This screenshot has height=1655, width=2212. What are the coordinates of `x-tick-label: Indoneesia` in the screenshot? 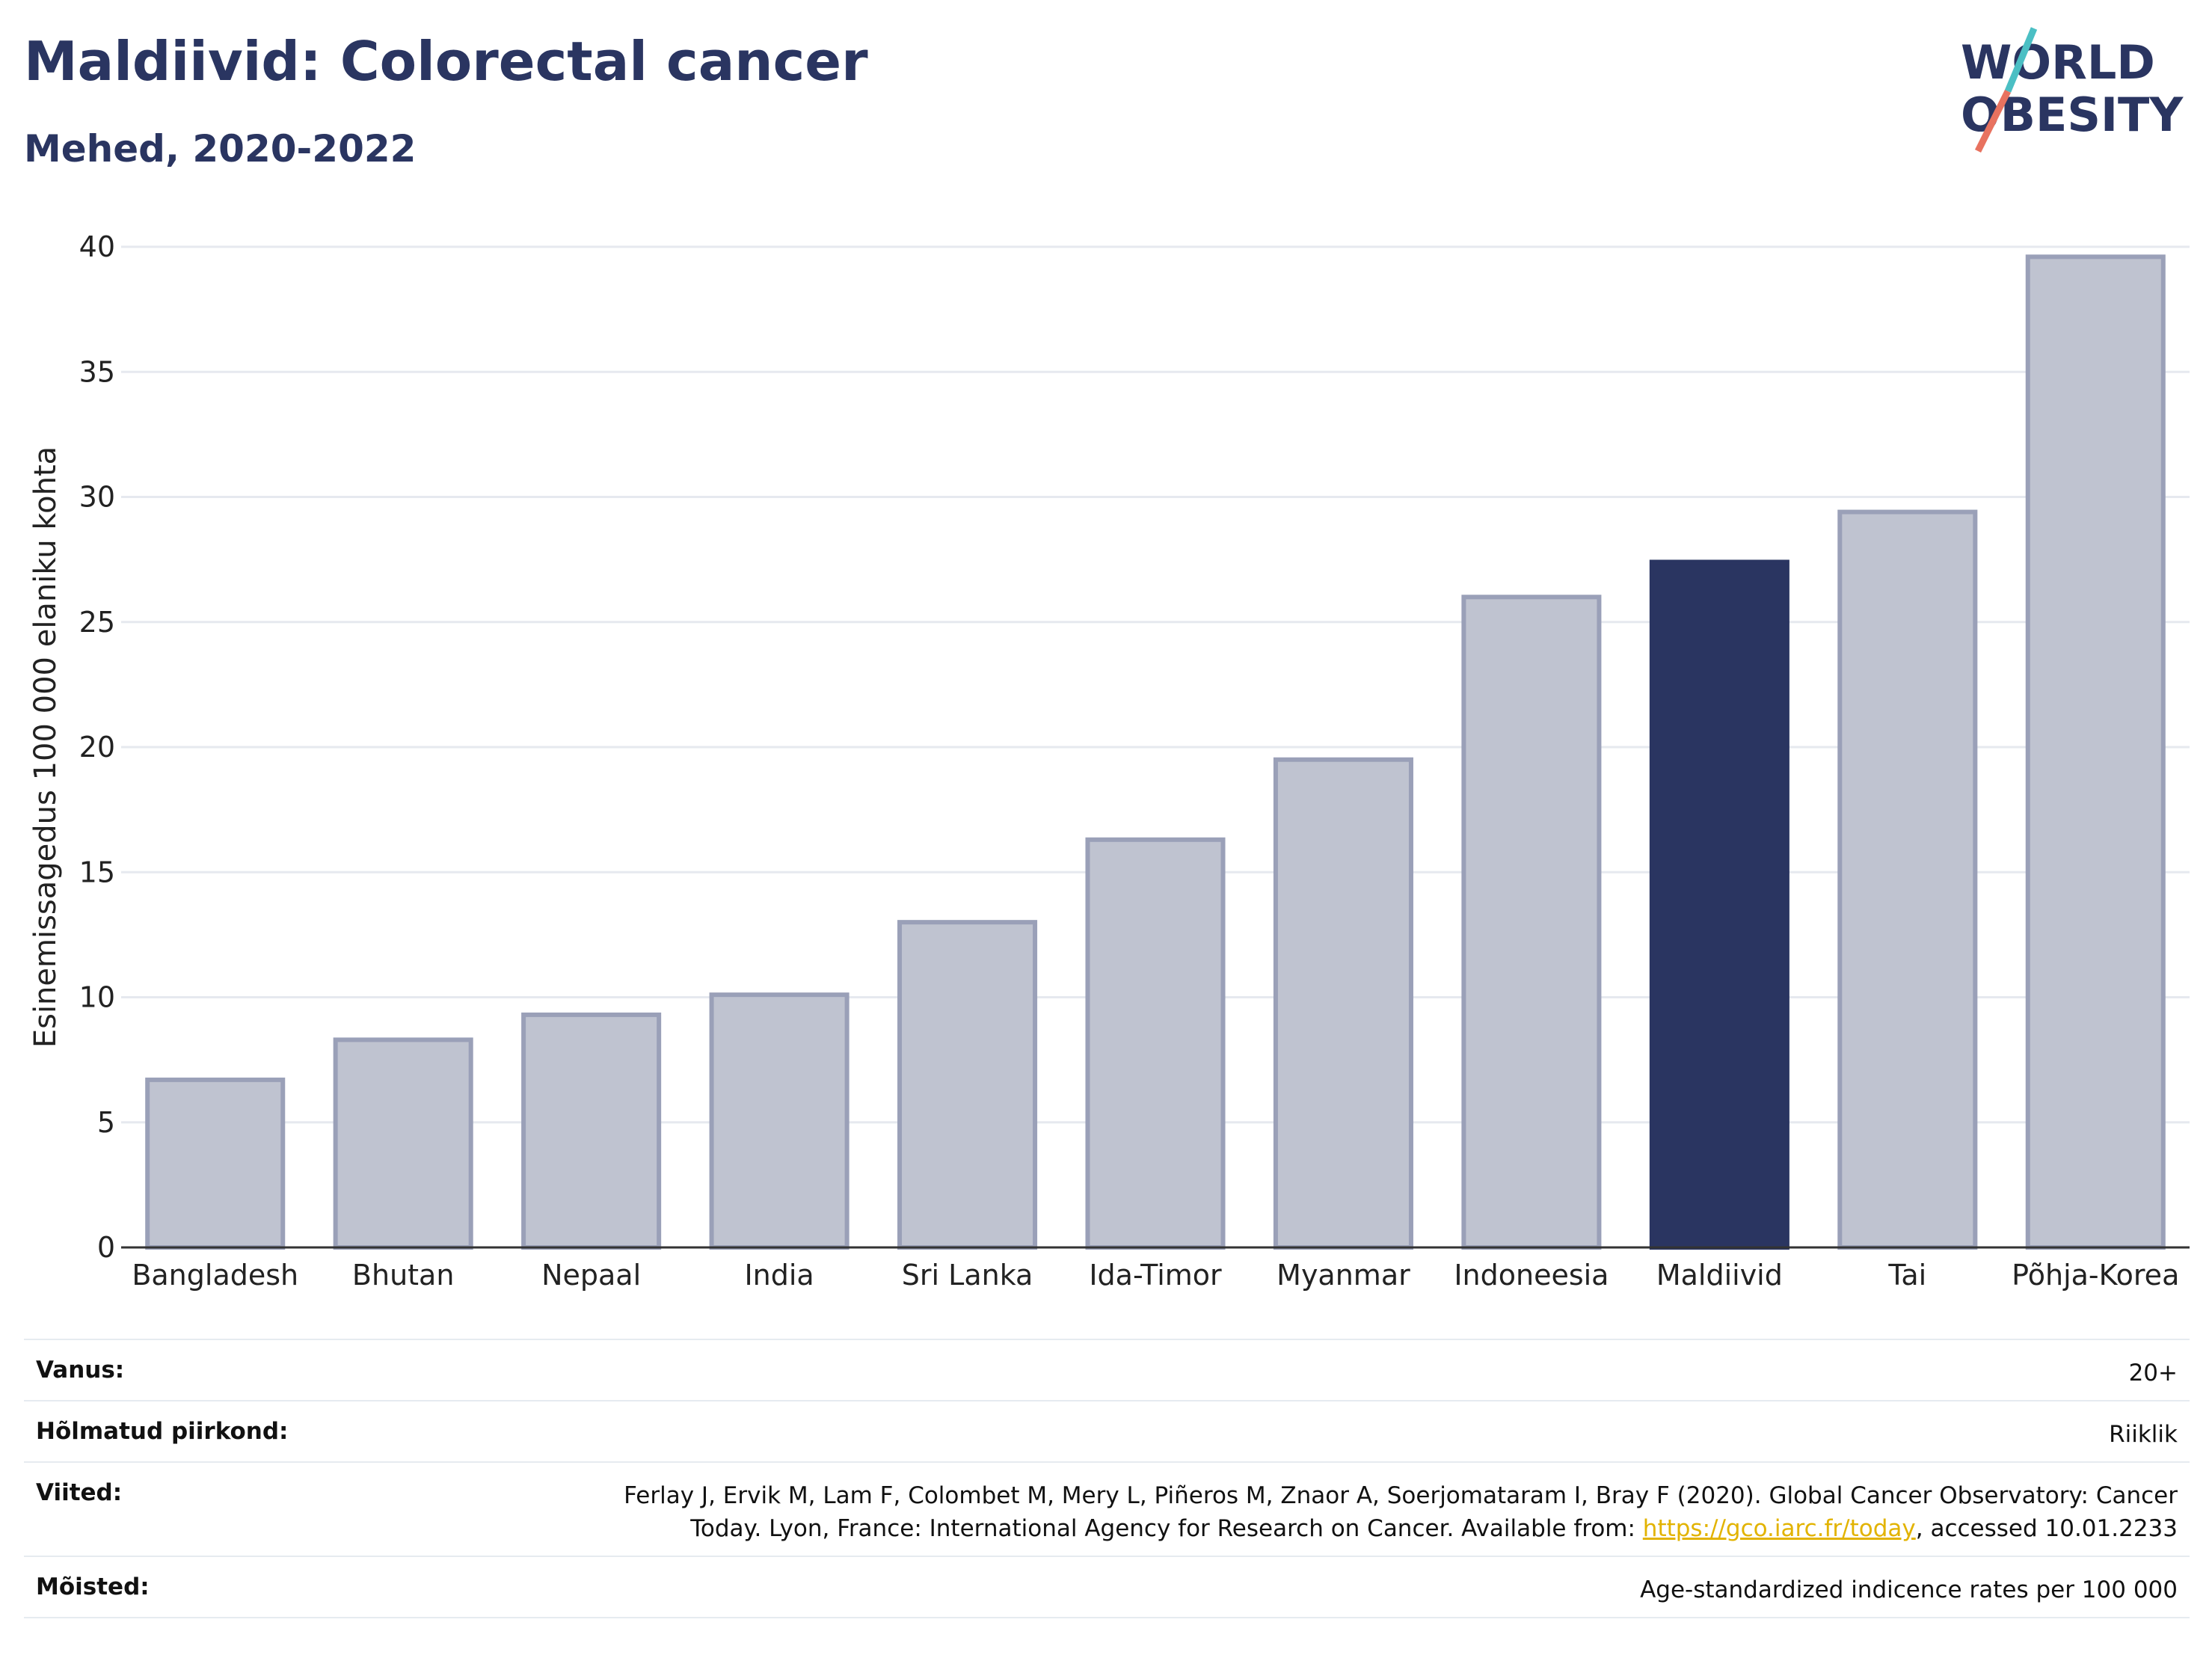 It's located at (1531, 1275).